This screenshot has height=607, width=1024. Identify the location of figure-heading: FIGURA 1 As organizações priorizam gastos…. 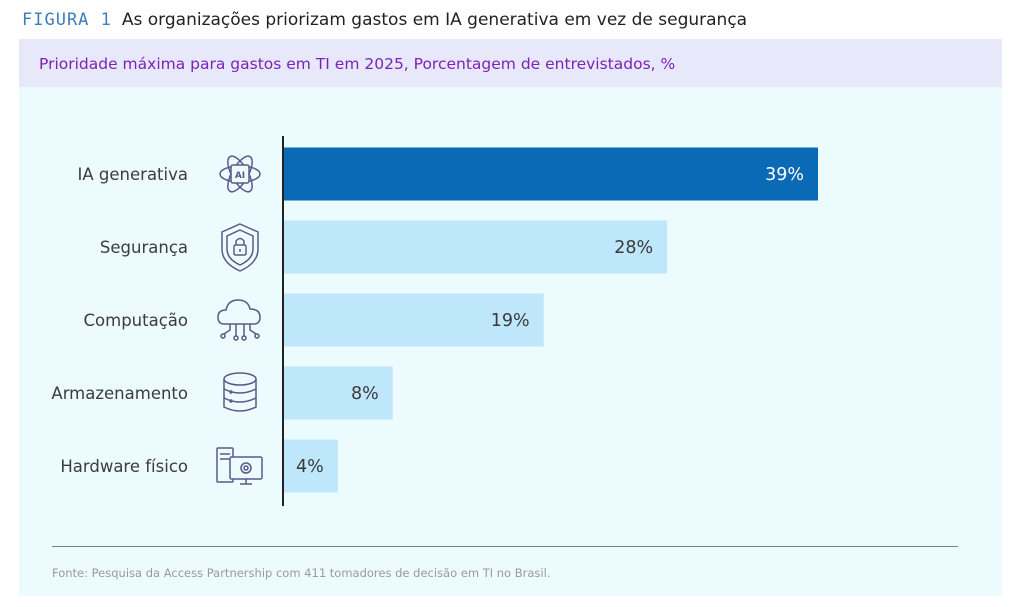
(384, 20).